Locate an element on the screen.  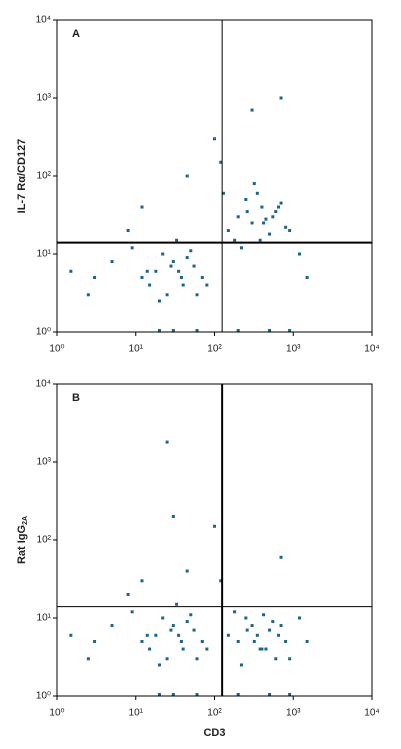
y-axis-label: Rat IgG2A is located at coordinates (22, 540).